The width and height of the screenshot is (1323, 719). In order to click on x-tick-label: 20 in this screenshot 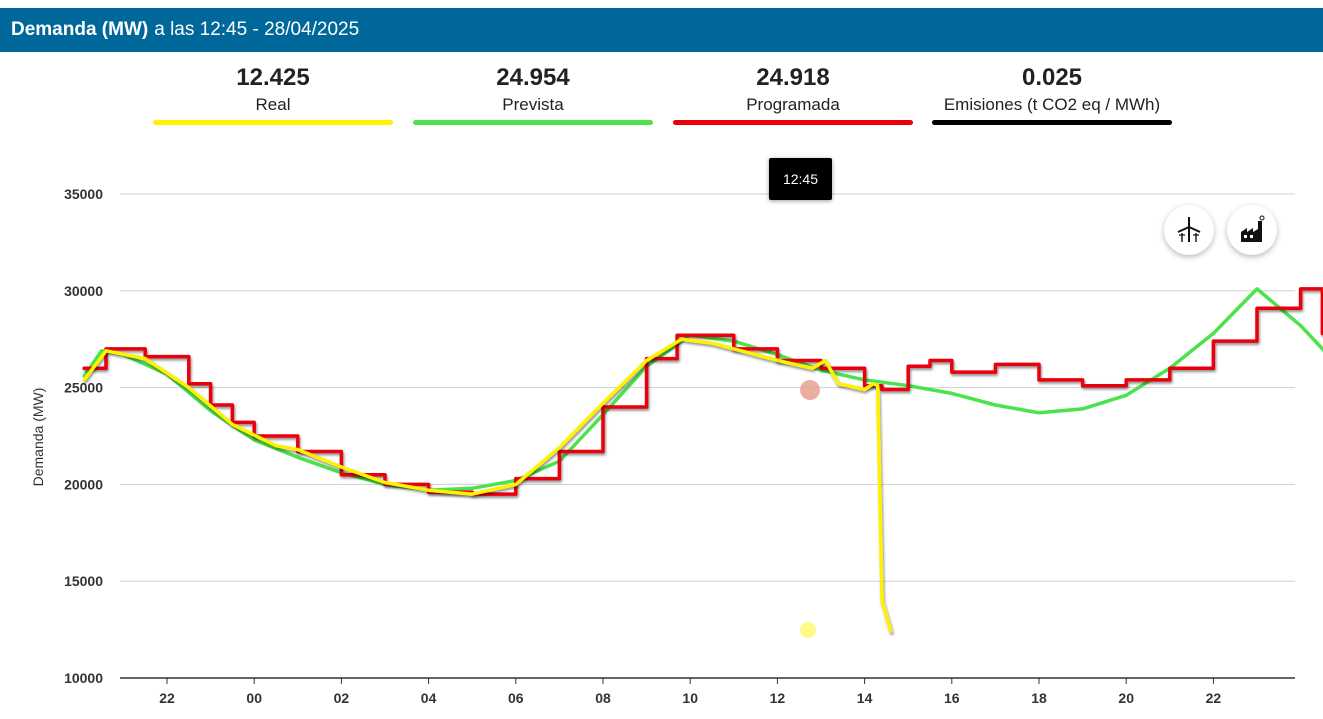, I will do `click(1126, 698)`.